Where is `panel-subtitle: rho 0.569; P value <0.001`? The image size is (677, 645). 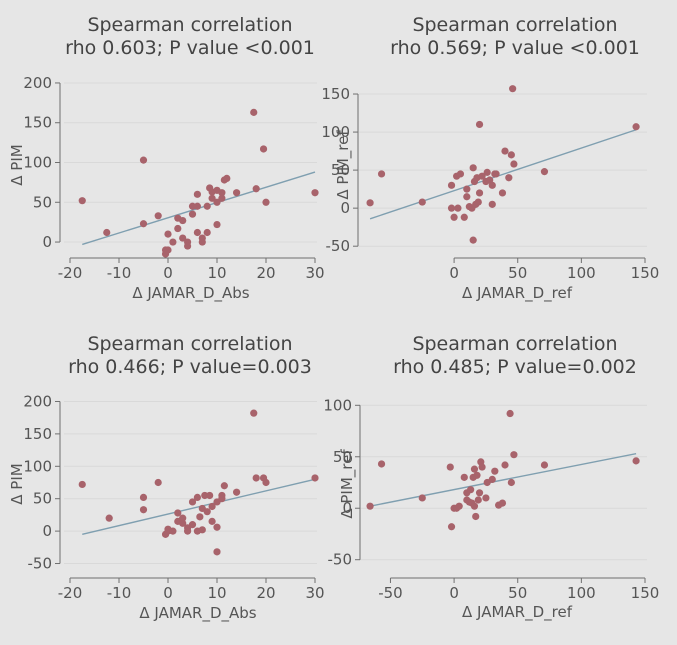
panel-subtitle: rho 0.569; P value <0.001 is located at coordinates (515, 48).